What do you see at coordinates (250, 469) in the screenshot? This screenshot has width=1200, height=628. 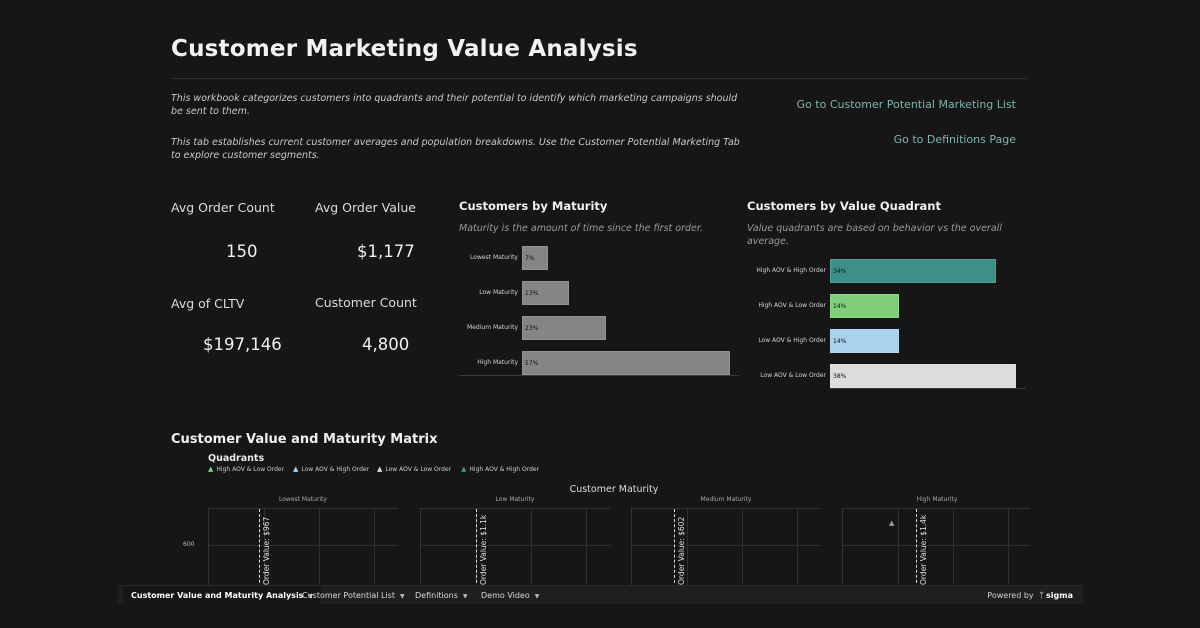 I see `legend-label: High AOV & Low Order` at bounding box center [250, 469].